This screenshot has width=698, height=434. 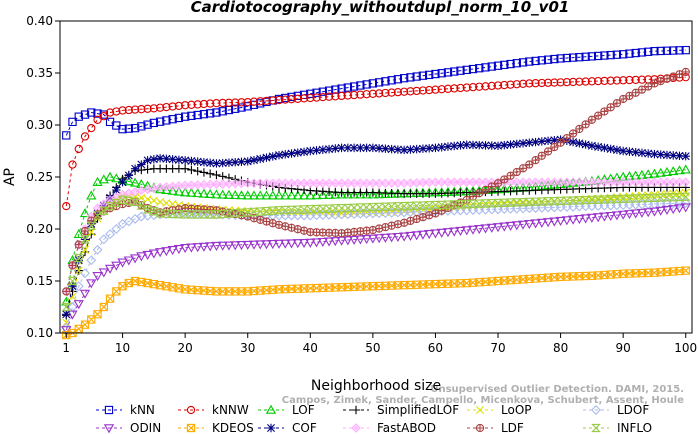 I want to click on x-tick-label: 60, so click(x=435, y=348).